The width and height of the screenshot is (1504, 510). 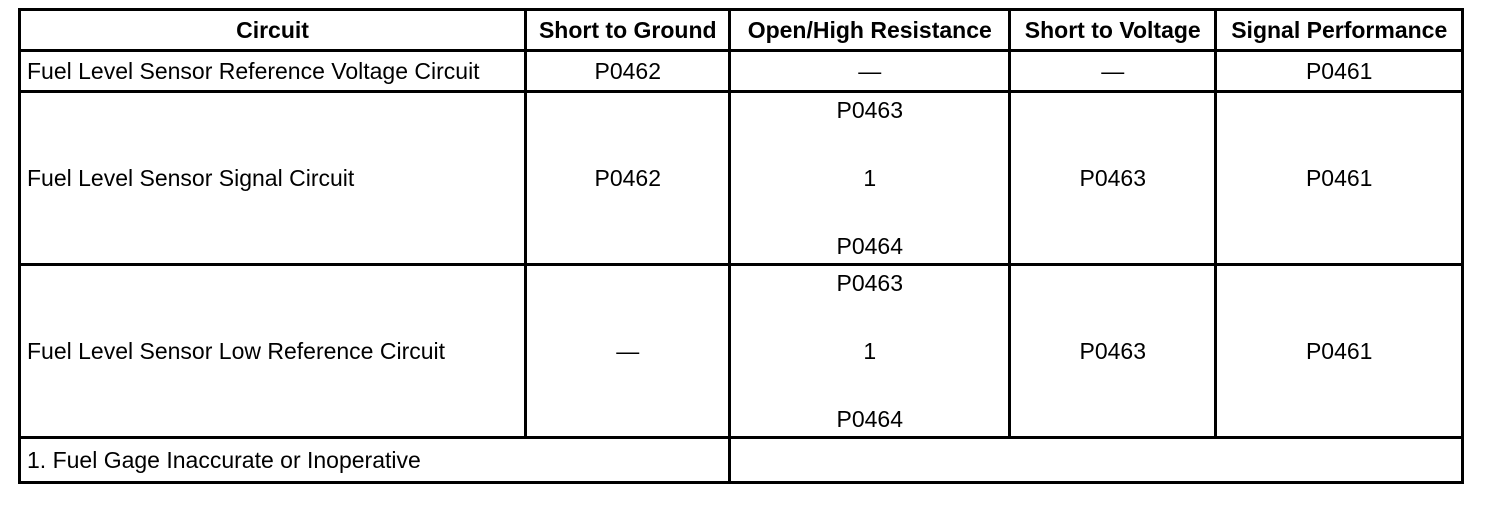 What do you see at coordinates (1113, 71) in the screenshot?
I see `short-to-voltage-code: —` at bounding box center [1113, 71].